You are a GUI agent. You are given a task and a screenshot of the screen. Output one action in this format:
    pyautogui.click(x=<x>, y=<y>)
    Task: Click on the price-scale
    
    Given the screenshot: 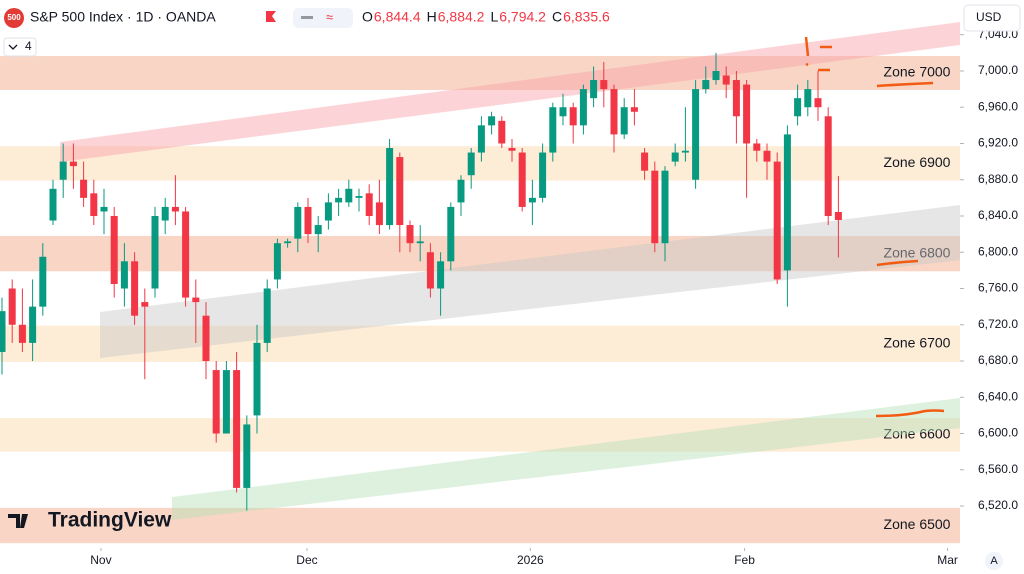 What is the action you would take?
    pyautogui.click(x=992, y=287)
    